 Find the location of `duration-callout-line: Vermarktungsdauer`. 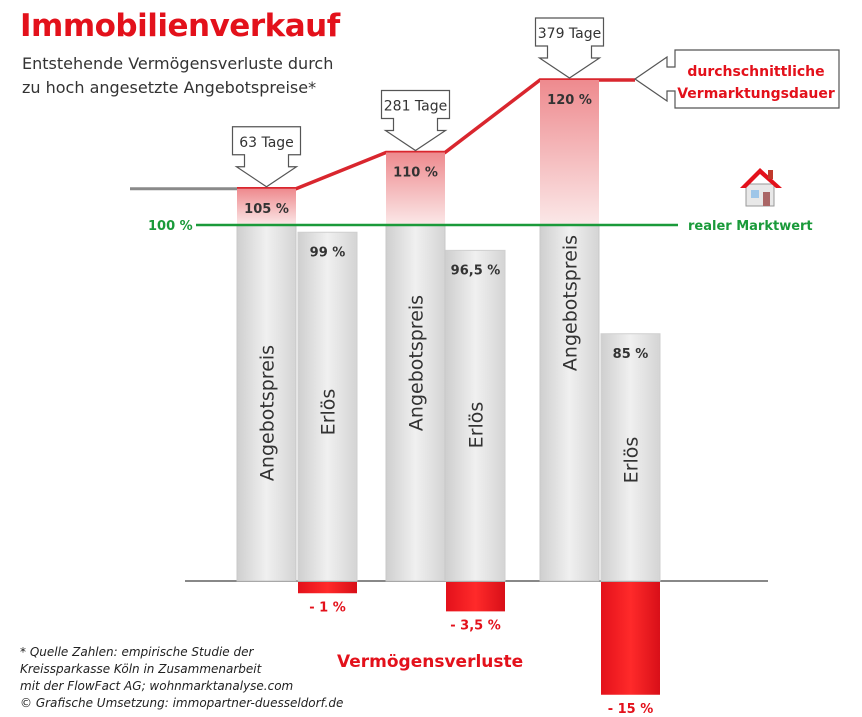

duration-callout-line: Vermarktungsdauer is located at coordinates (756, 94).